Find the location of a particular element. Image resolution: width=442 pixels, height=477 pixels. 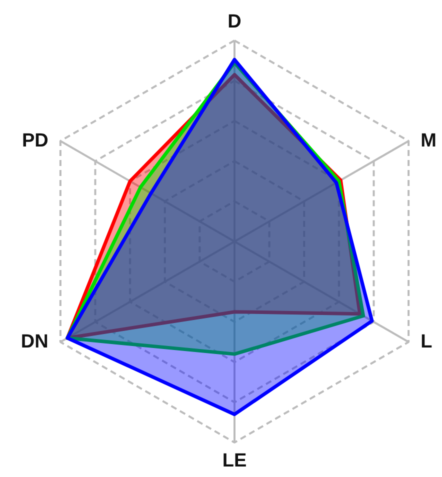

spoke-label: PD is located at coordinates (35, 141).